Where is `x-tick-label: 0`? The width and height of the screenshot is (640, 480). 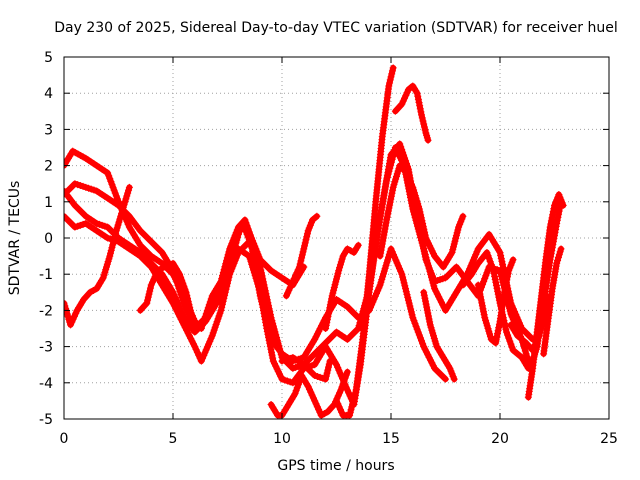
x-tick-label: 0 is located at coordinates (64, 439).